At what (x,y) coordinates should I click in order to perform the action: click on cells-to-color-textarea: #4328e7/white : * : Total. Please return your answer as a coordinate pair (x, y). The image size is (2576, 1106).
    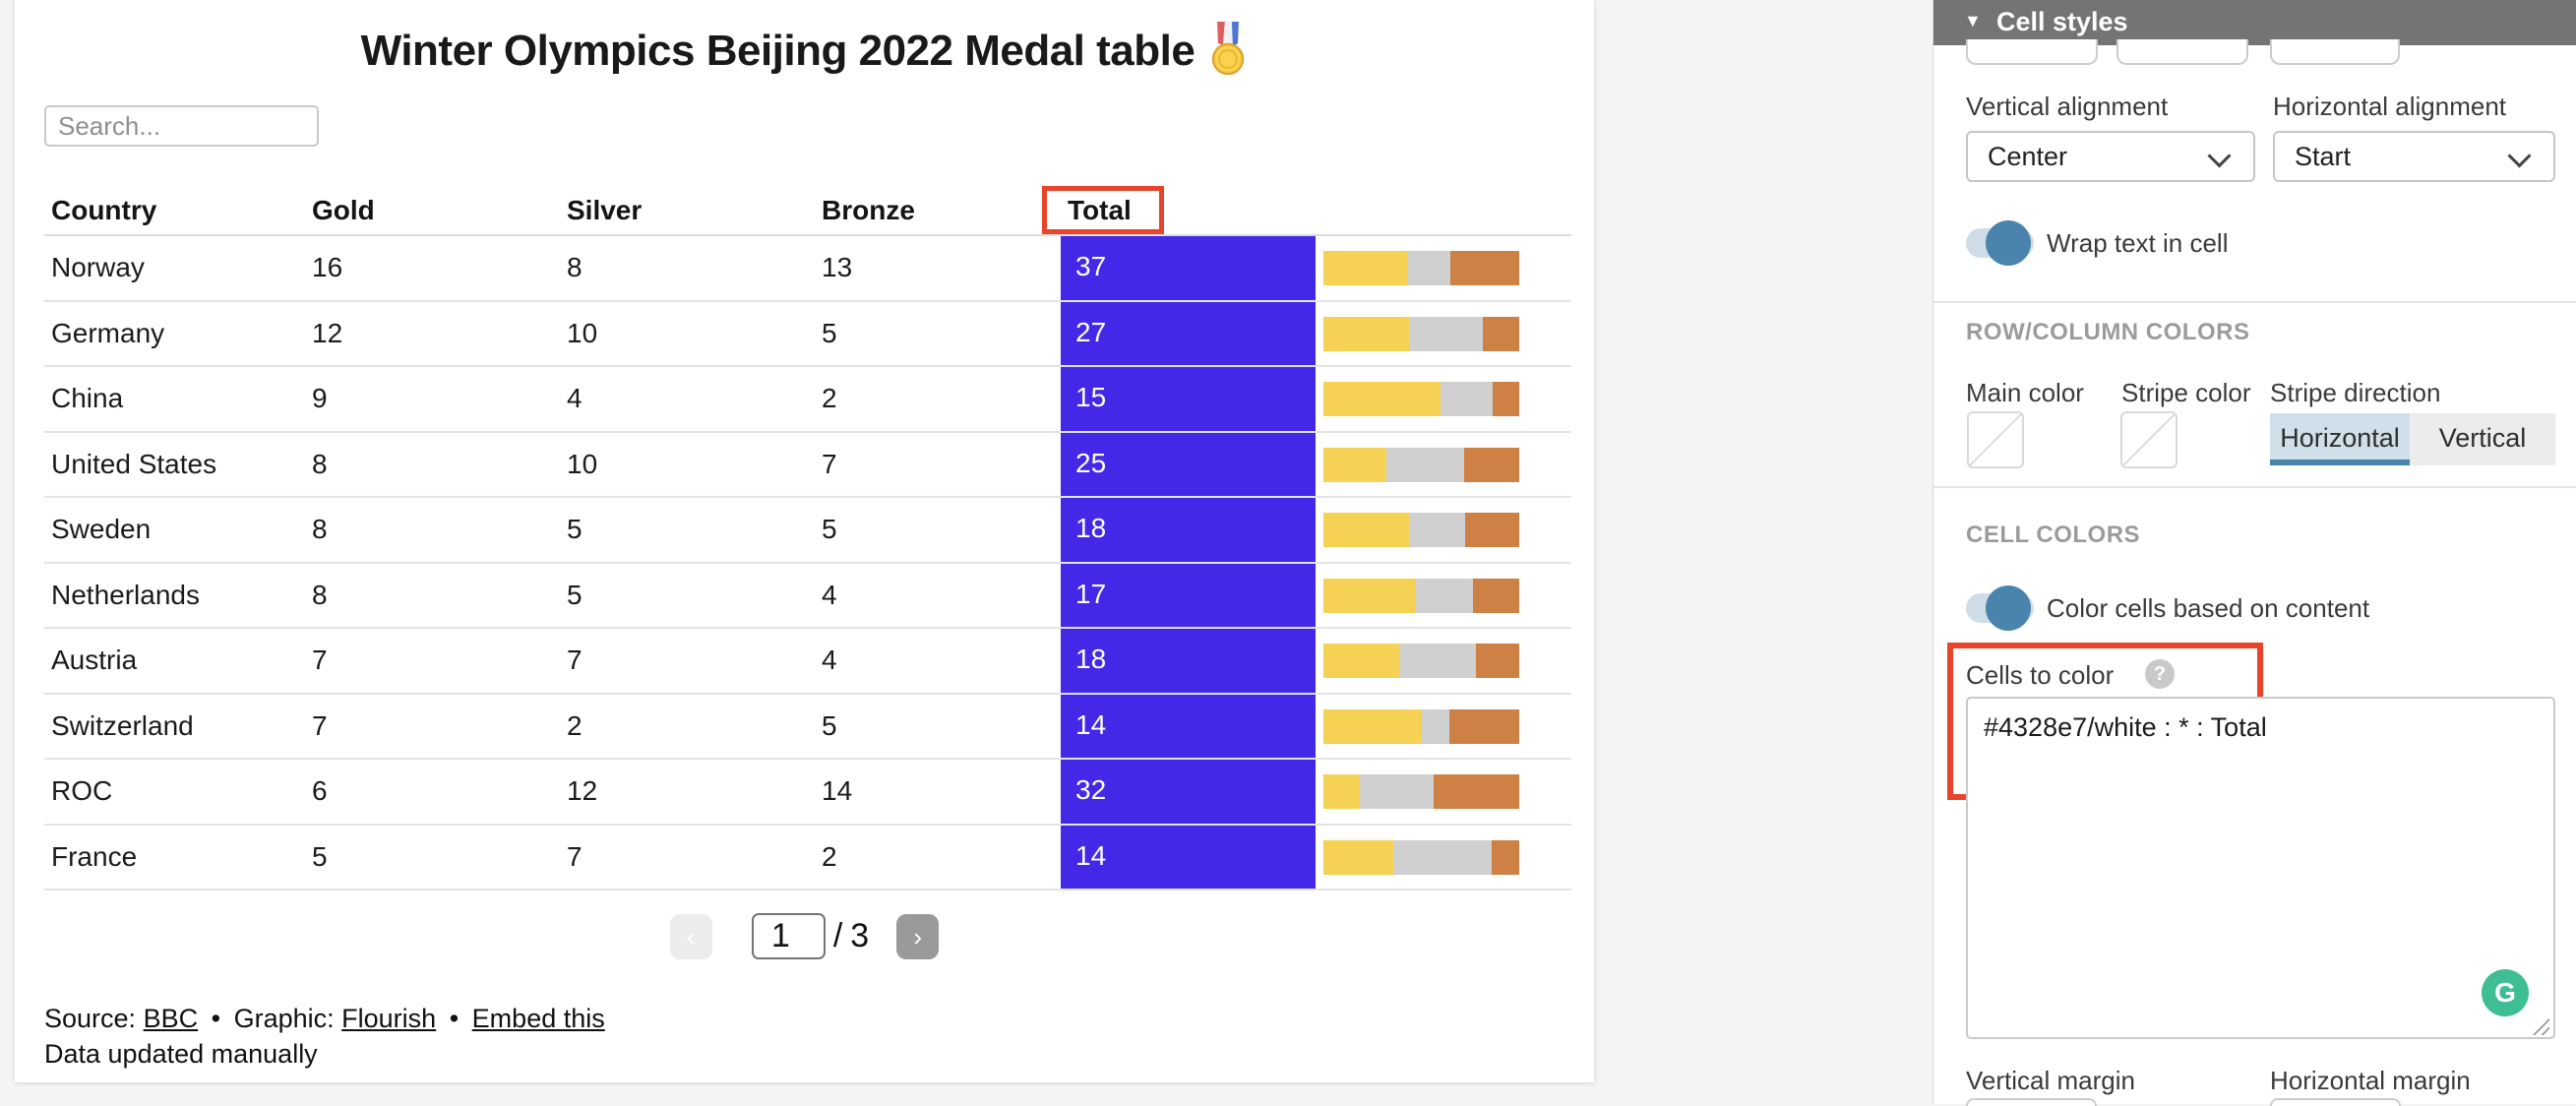
    Looking at the image, I should click on (2260, 868).